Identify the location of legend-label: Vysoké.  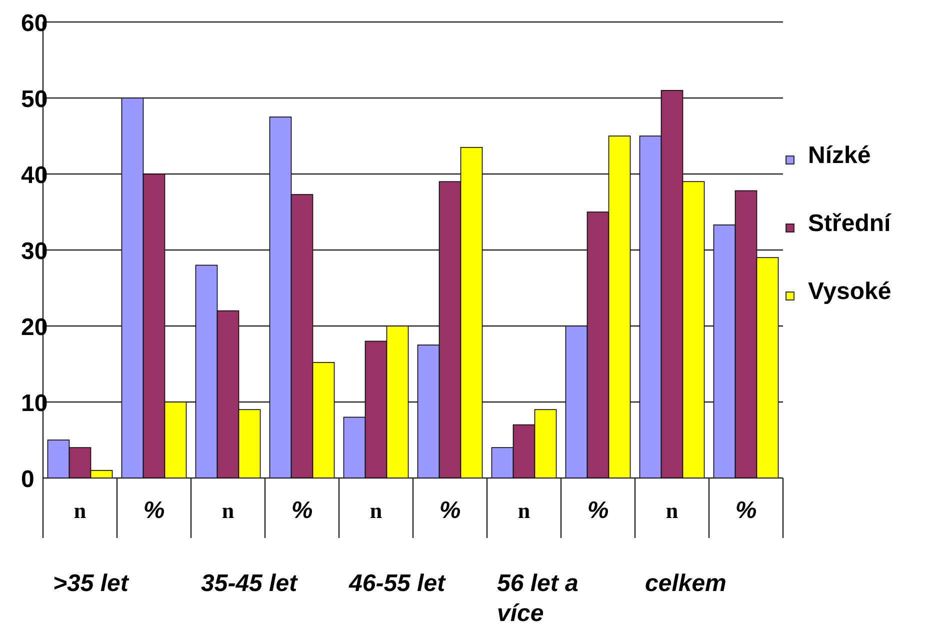
(850, 291).